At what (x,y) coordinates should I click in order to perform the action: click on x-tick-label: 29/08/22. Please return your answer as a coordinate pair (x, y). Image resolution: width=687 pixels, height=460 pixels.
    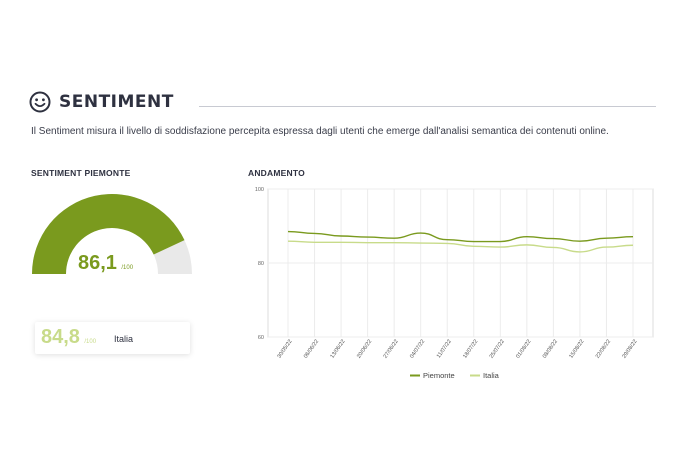
    Looking at the image, I should click on (629, 349).